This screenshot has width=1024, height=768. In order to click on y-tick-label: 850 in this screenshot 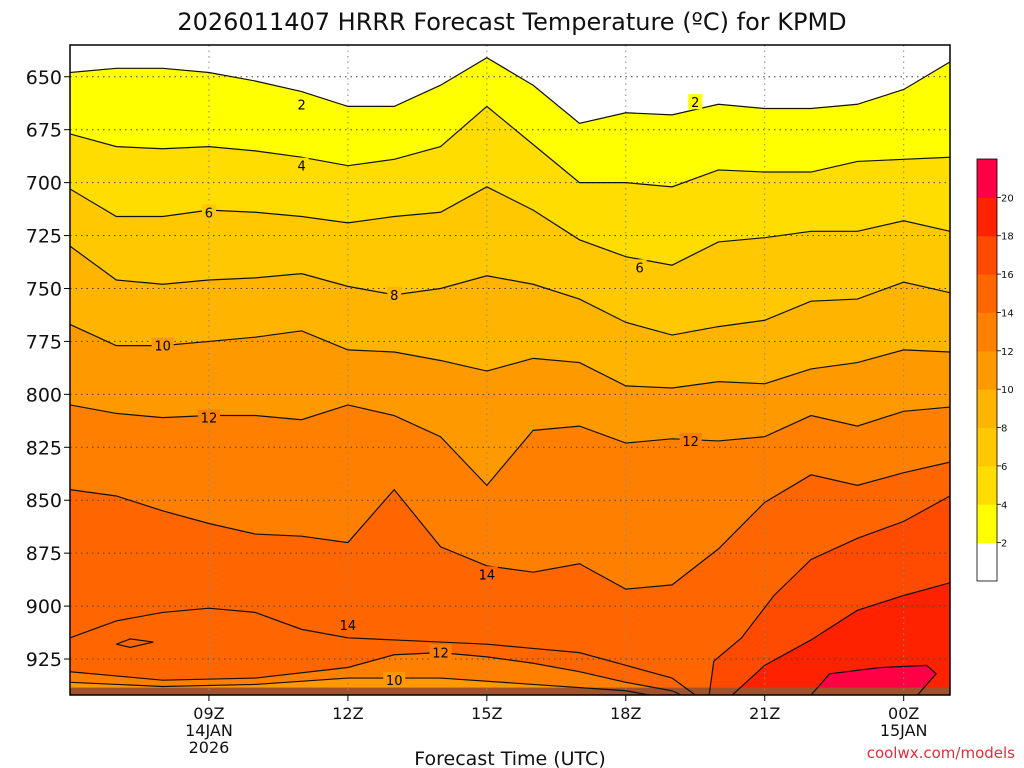, I will do `click(44, 501)`.